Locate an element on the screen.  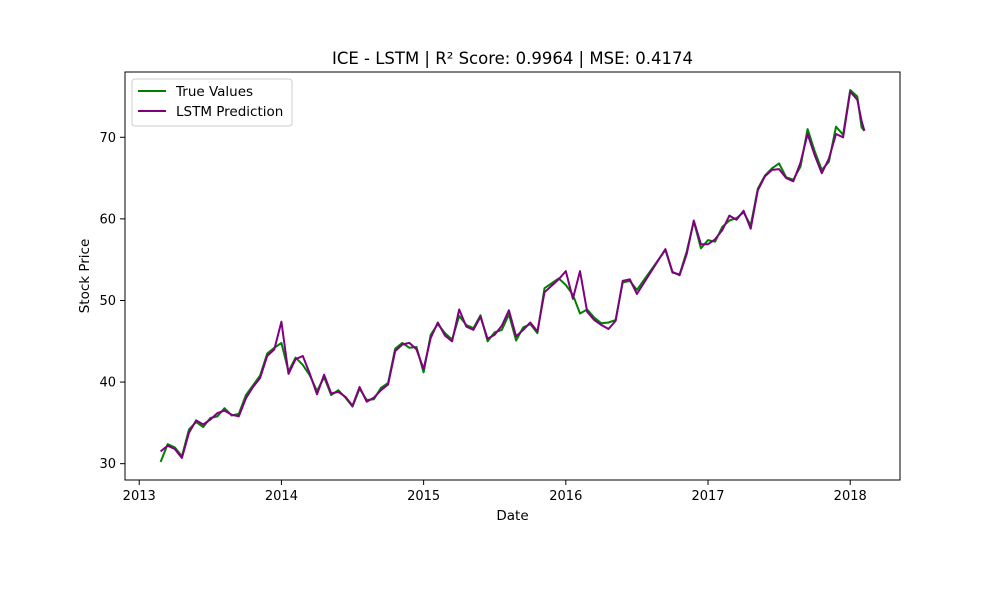
y-axis: 30 40 50 60 70 is located at coordinates (112, 301).